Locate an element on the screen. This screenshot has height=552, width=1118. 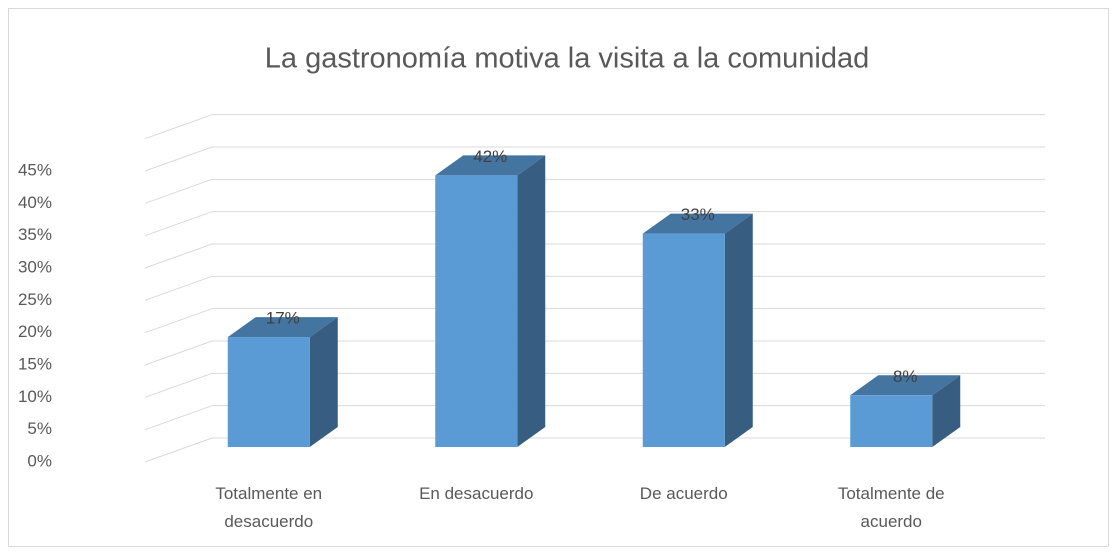
data-label: 8% is located at coordinates (905, 376).